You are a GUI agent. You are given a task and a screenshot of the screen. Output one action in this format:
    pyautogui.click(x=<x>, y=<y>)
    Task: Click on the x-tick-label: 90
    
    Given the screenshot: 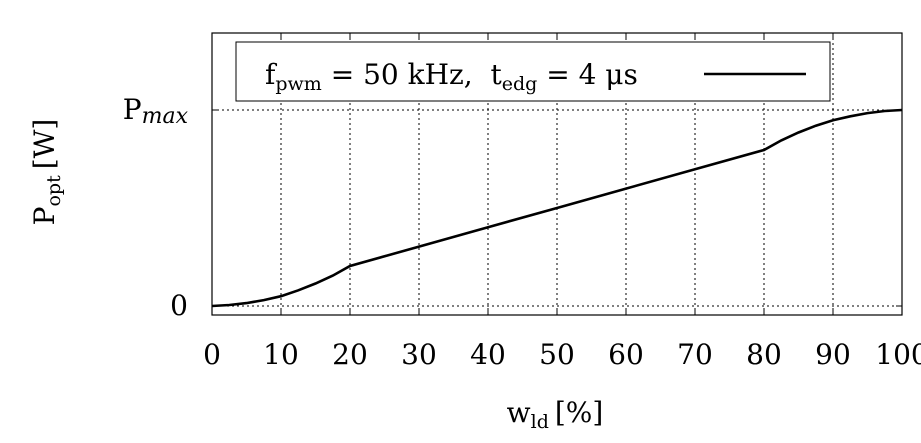 What is the action you would take?
    pyautogui.click(x=833, y=354)
    